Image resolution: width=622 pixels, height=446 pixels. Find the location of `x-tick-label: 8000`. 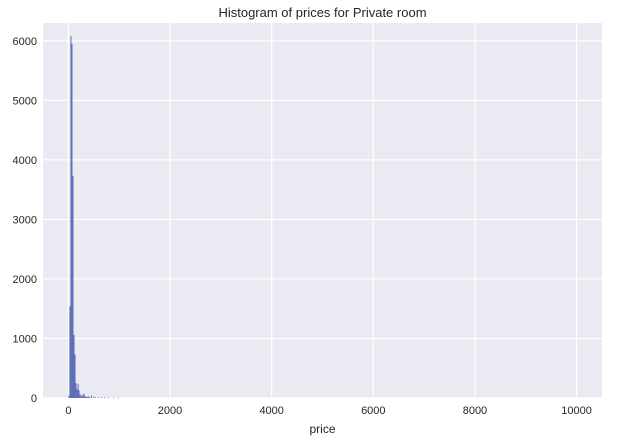

x-tick-label: 8000 is located at coordinates (475, 411).